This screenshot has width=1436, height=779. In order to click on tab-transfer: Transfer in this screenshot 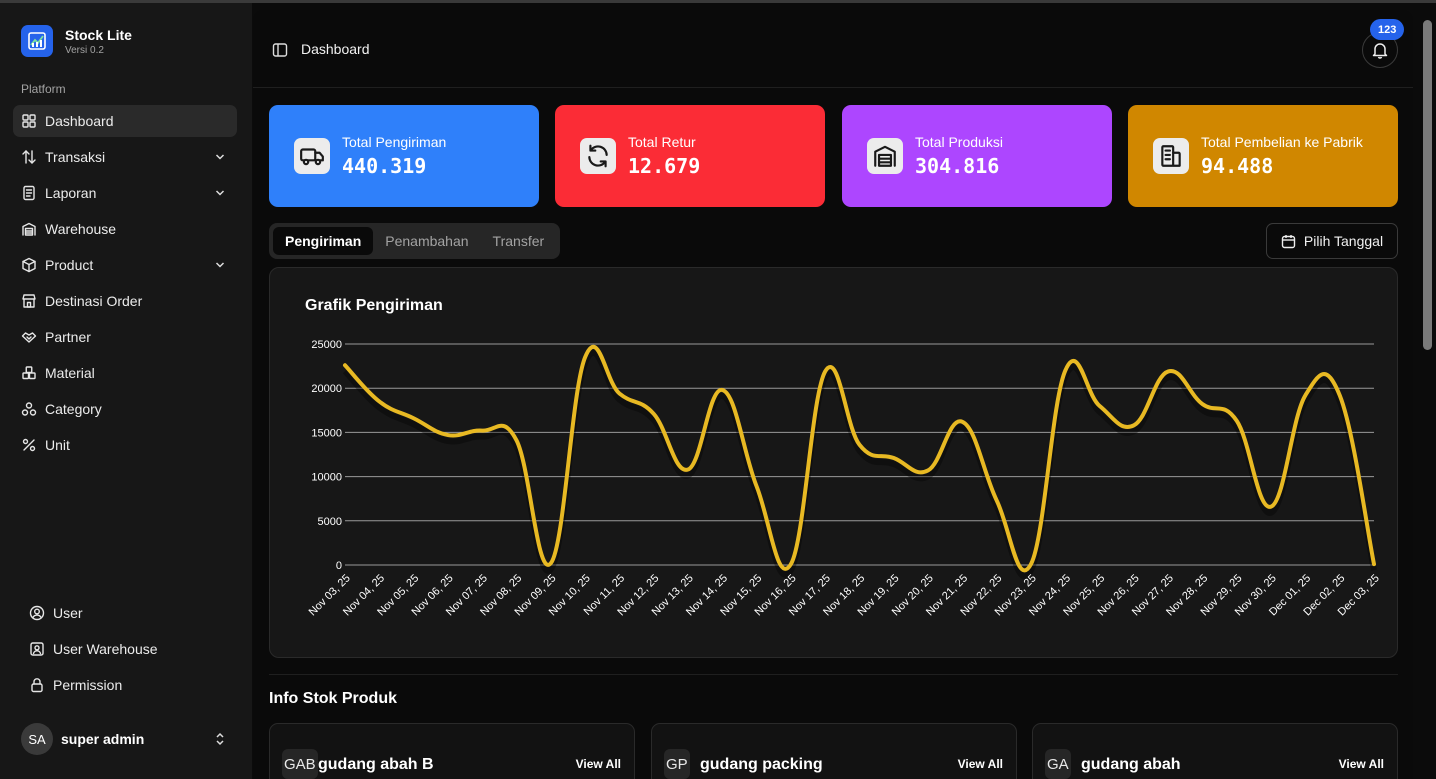, I will do `click(518, 241)`.